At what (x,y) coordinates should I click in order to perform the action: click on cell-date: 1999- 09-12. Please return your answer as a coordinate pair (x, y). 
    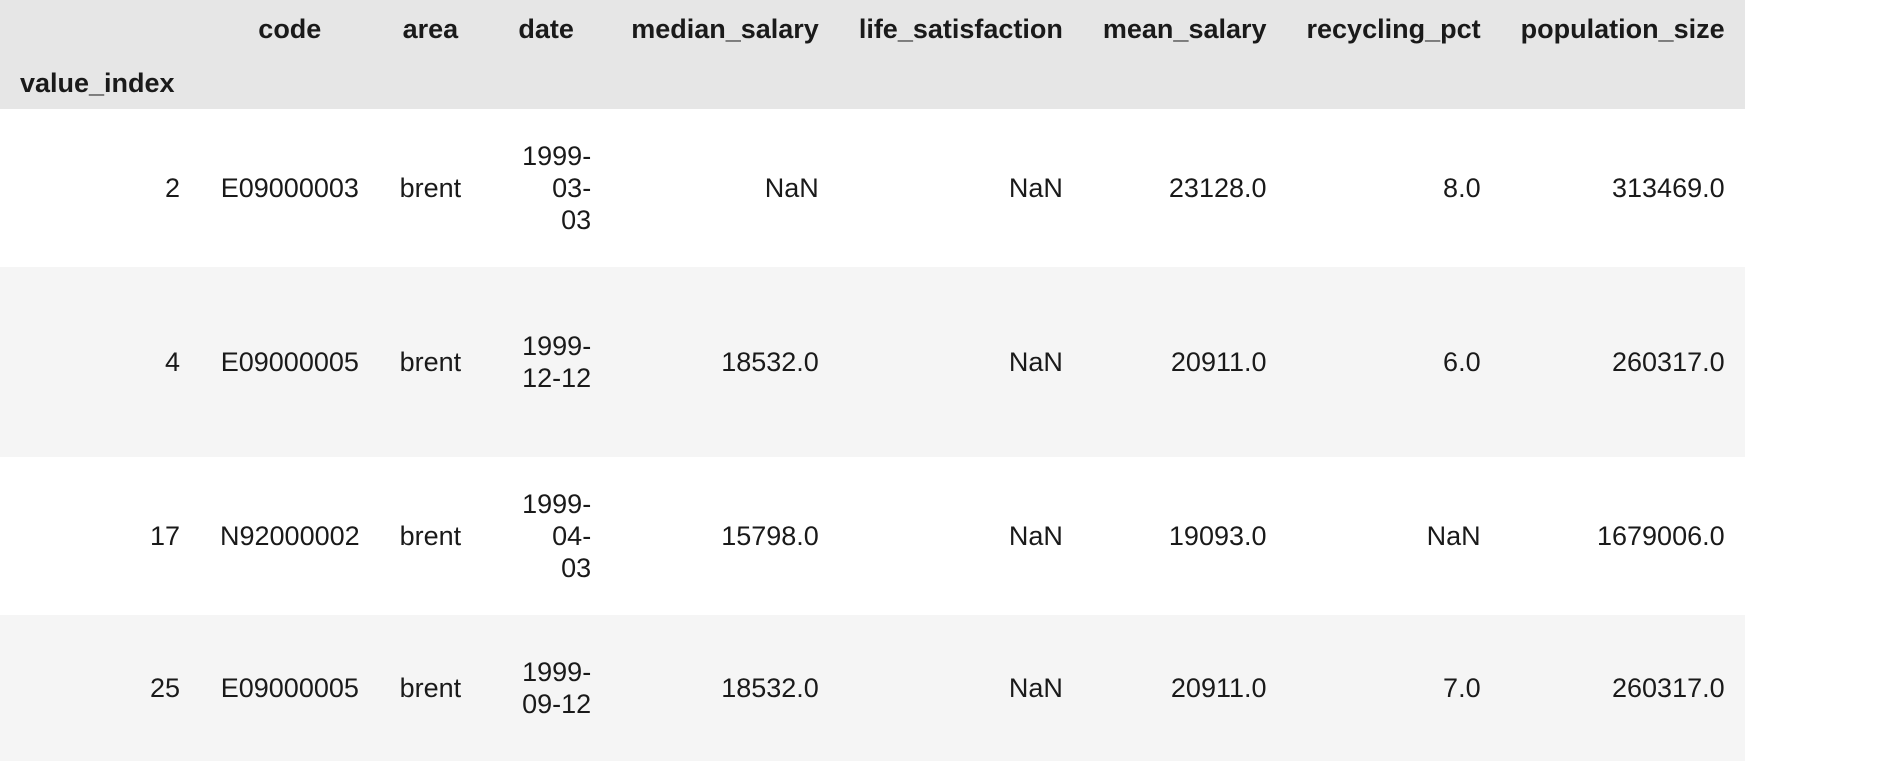
    Looking at the image, I should click on (546, 688).